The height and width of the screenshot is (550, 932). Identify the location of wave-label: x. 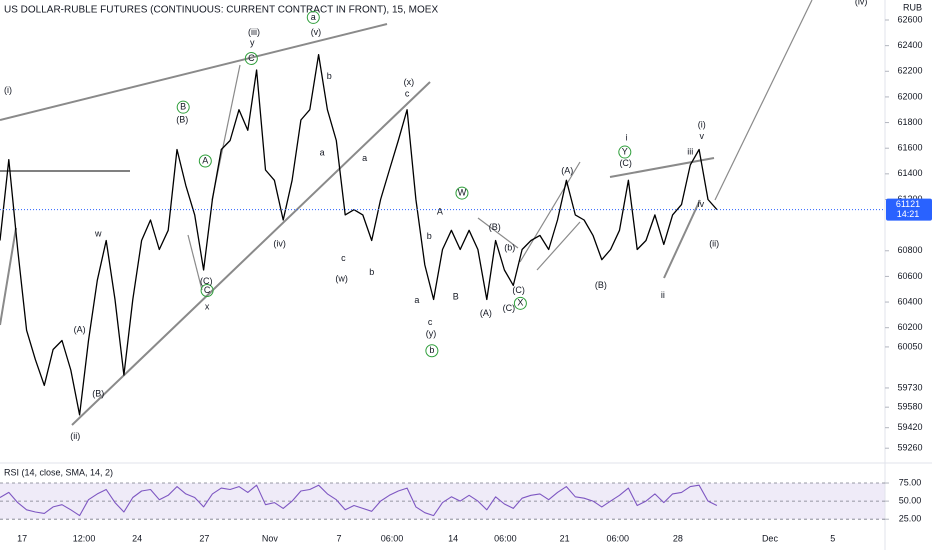
(207, 307).